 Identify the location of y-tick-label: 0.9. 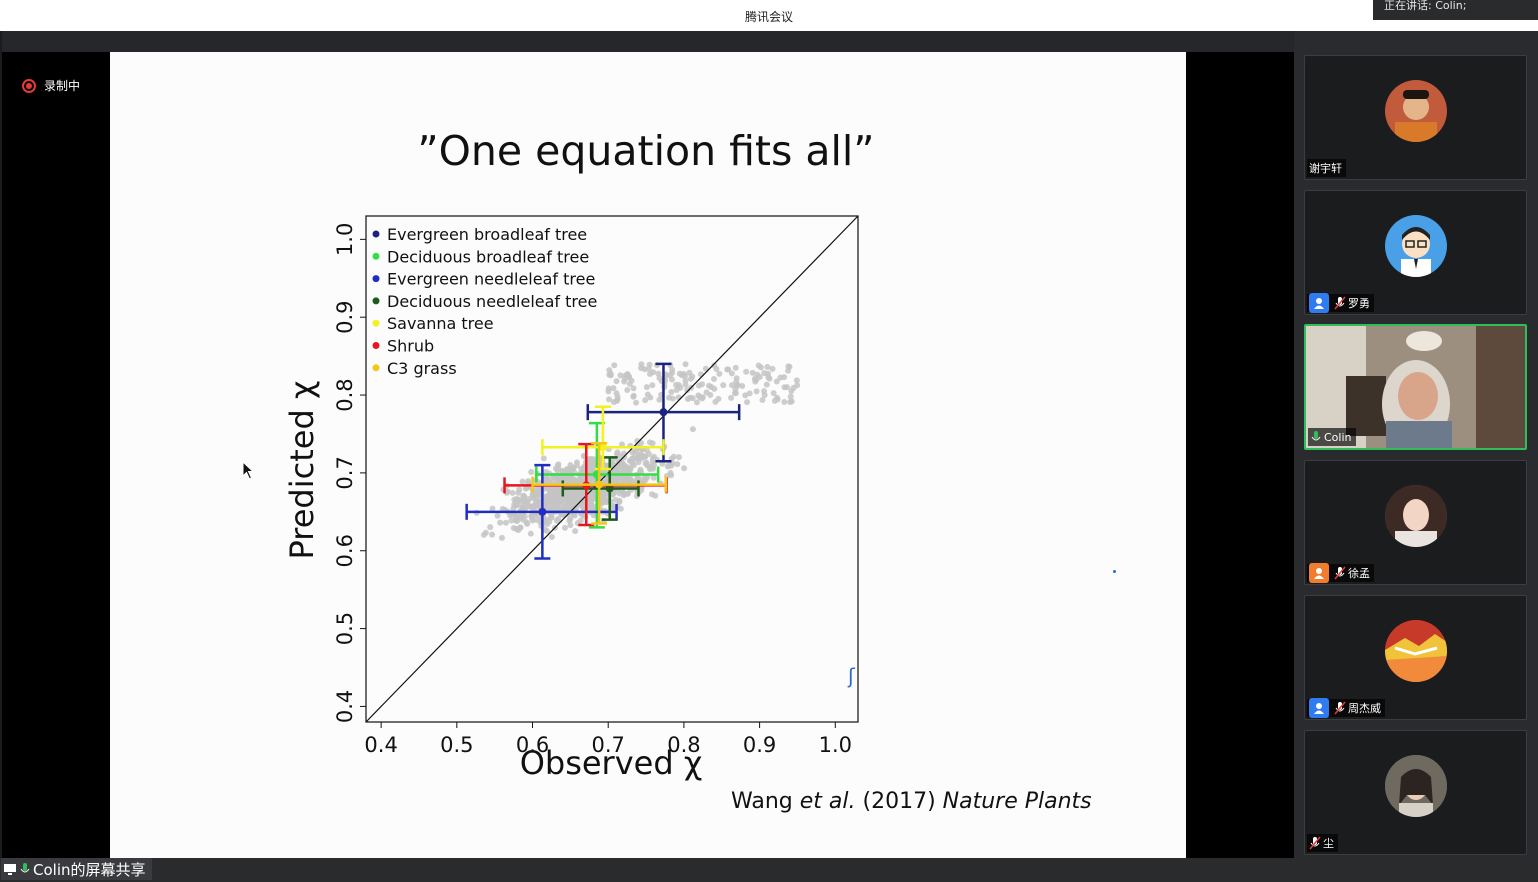
(345, 316).